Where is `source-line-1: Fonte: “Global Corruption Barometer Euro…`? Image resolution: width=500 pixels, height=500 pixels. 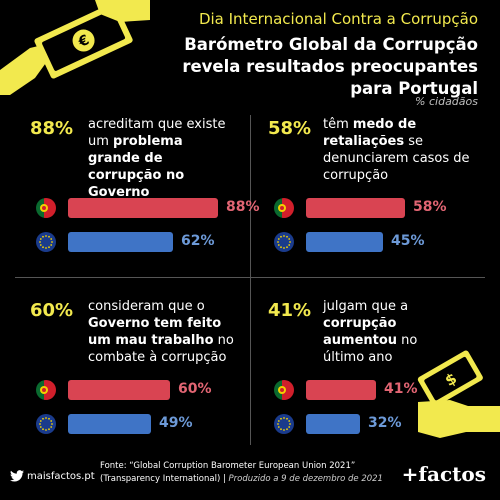 source-line-1: Fonte: “Global Corruption Barometer Euro… is located at coordinates (228, 466).